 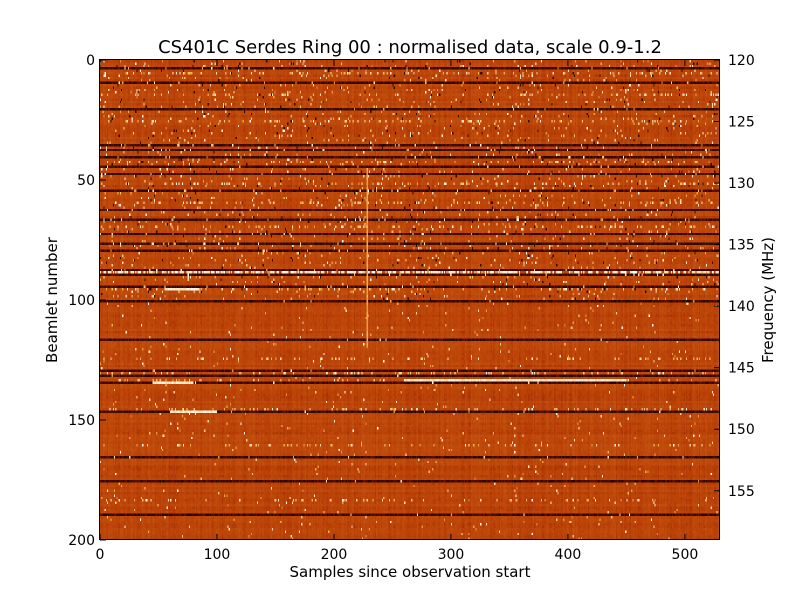 What do you see at coordinates (734, 276) in the screenshot?
I see `y-axis-right: 120 125 130 135 140 145 150 155` at bounding box center [734, 276].